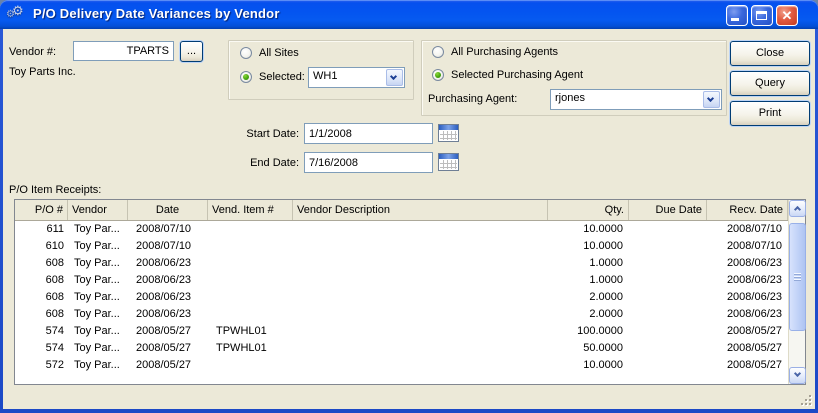 The width and height of the screenshot is (818, 413). I want to click on table-cell: 1.0000, so click(606, 263).